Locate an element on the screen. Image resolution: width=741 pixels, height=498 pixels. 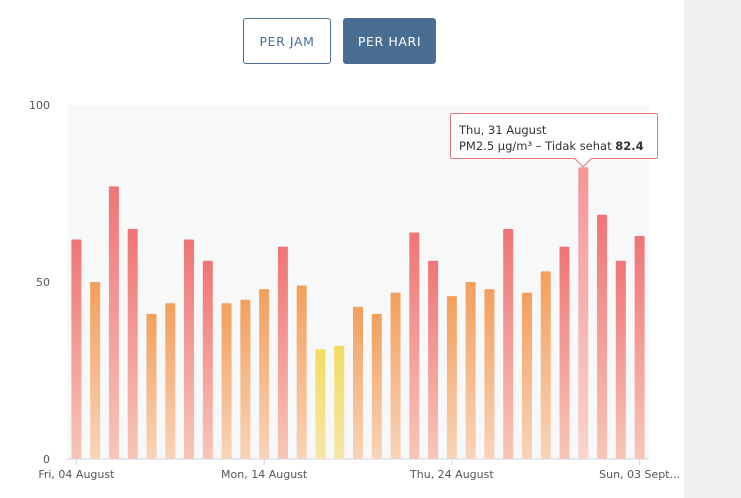
tooltip-value: 82.4 is located at coordinates (629, 146).